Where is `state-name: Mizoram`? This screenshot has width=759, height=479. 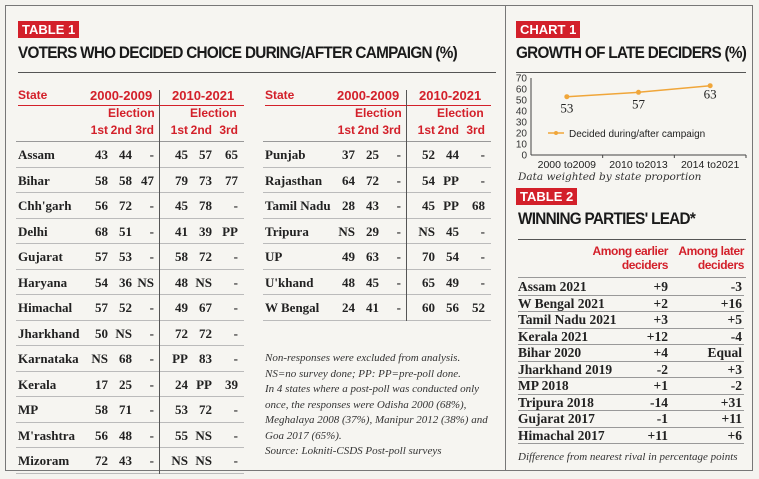 state-name: Mizoram is located at coordinates (44, 460).